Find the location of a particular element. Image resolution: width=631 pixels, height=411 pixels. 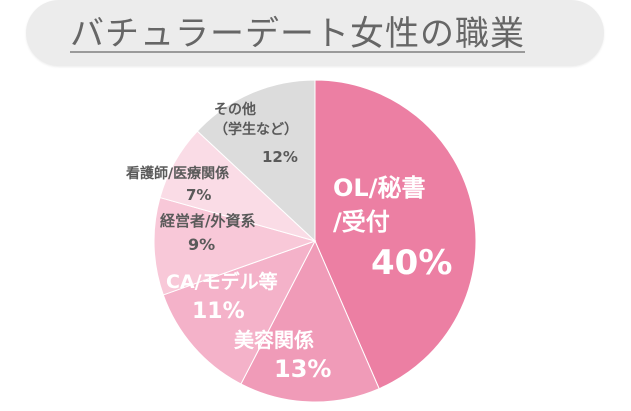

slice-value-label: 40% is located at coordinates (411, 263).